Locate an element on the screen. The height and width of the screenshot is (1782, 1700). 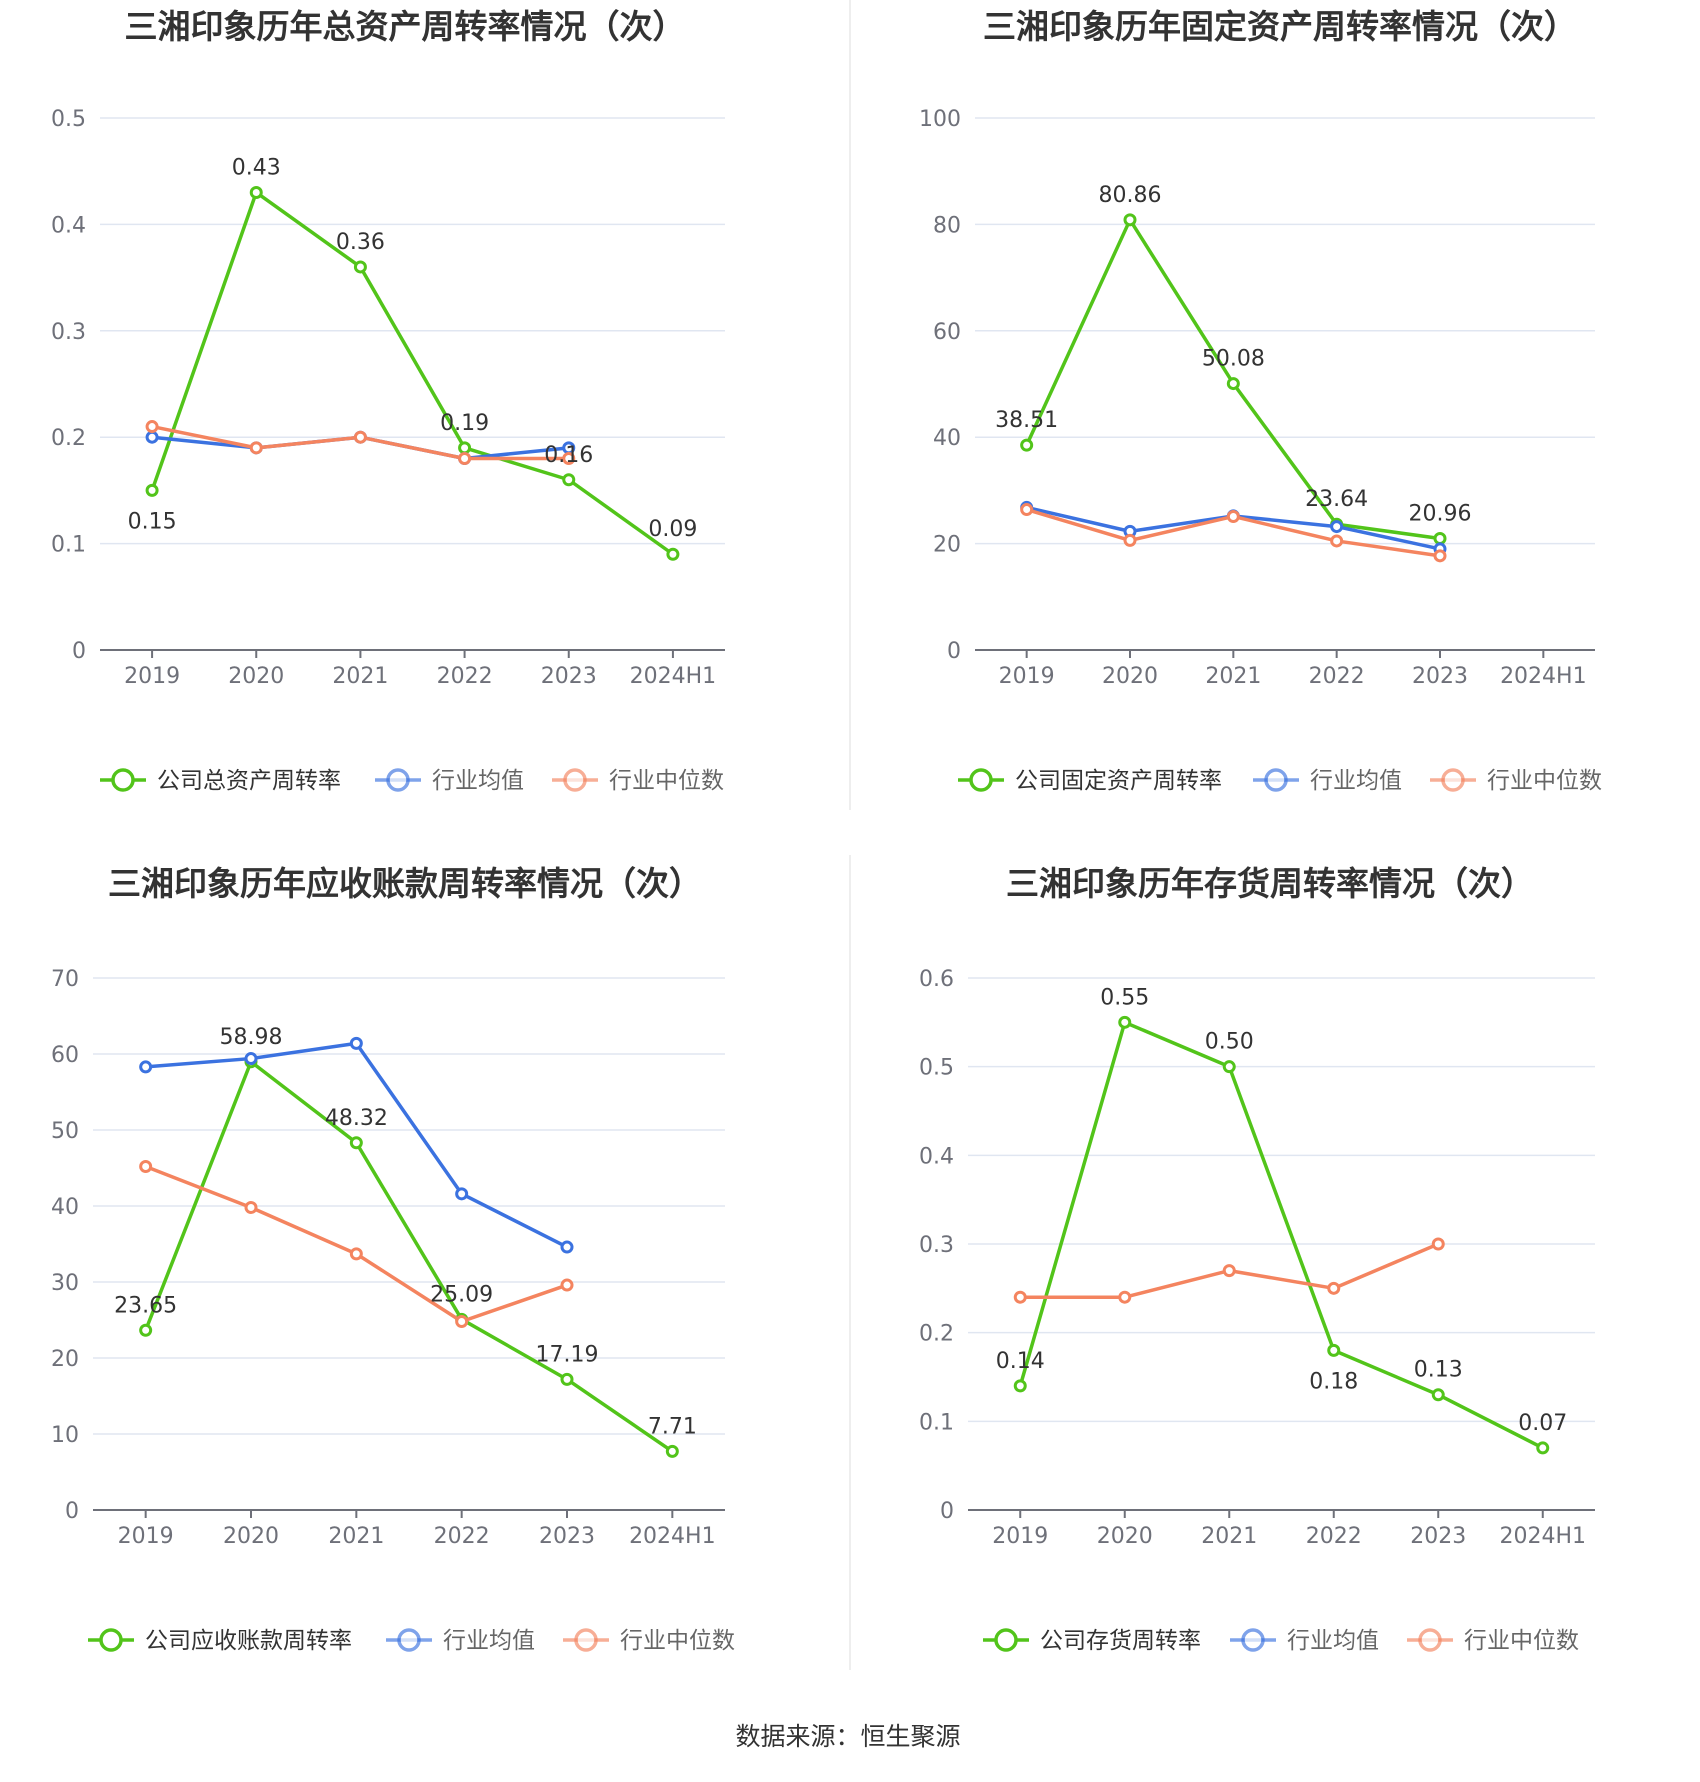
data-label: 80.86 is located at coordinates (1130, 195).